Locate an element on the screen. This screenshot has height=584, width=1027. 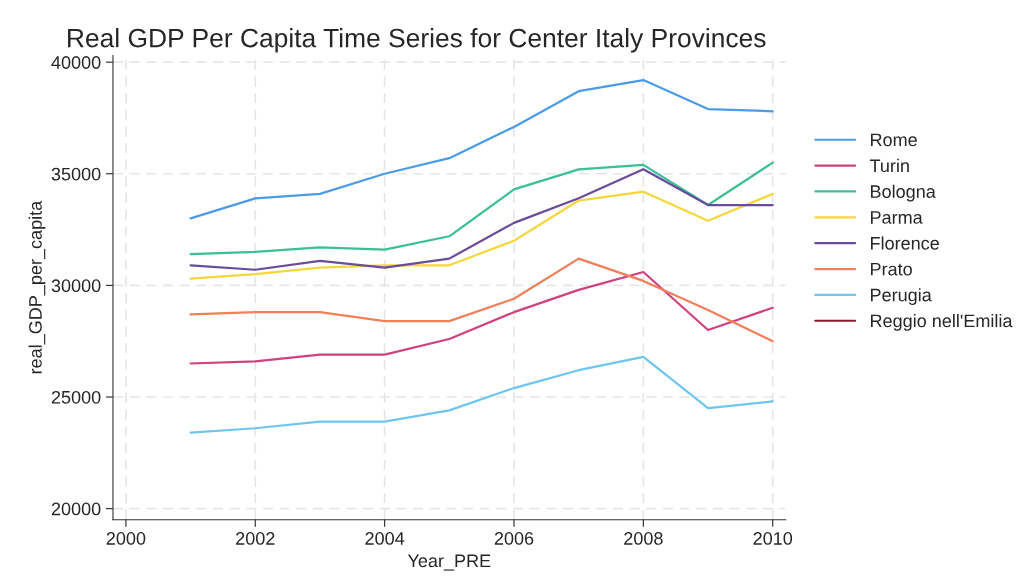
legend-label: Florence is located at coordinates (905, 243).